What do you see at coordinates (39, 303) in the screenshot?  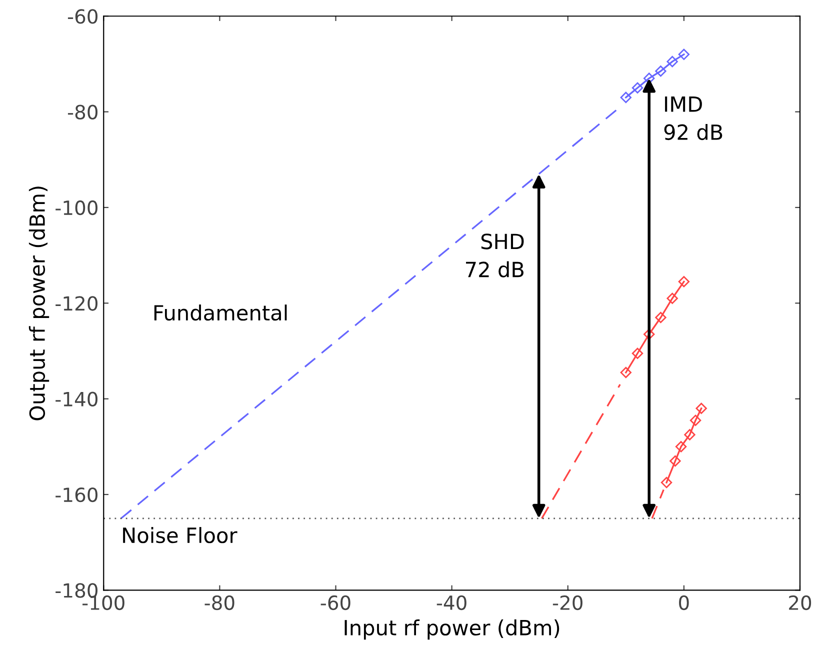 I see `y-axis-title: Output rf power (dBm)` at bounding box center [39, 303].